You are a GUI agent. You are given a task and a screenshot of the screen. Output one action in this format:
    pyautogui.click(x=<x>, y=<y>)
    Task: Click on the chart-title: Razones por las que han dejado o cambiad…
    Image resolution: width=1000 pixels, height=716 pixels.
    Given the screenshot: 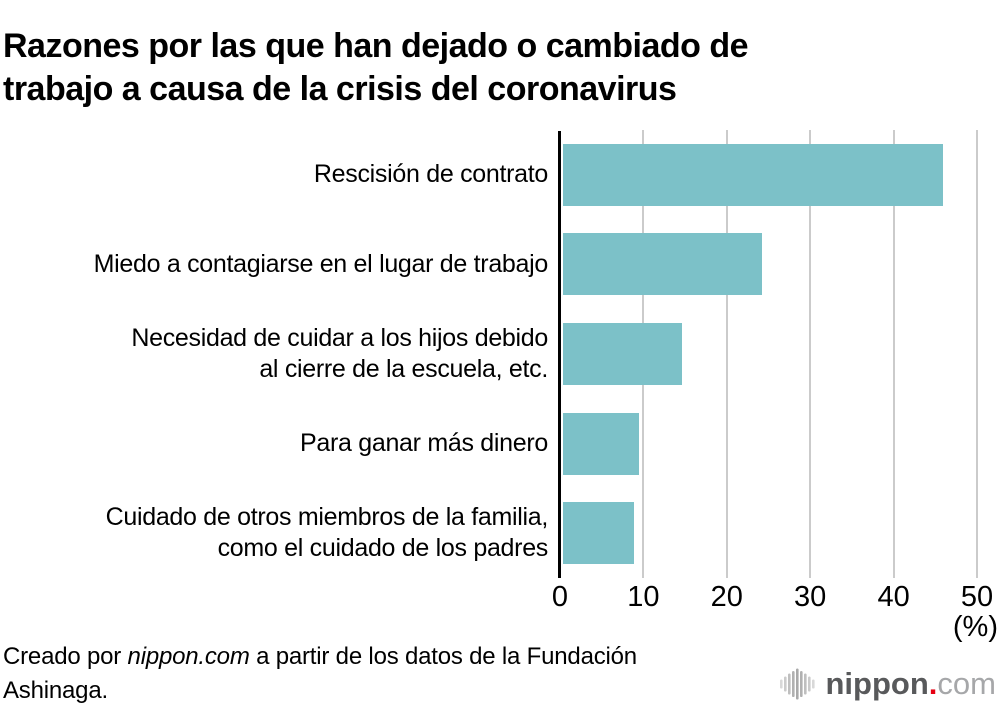 What is the action you would take?
    pyautogui.click(x=376, y=68)
    